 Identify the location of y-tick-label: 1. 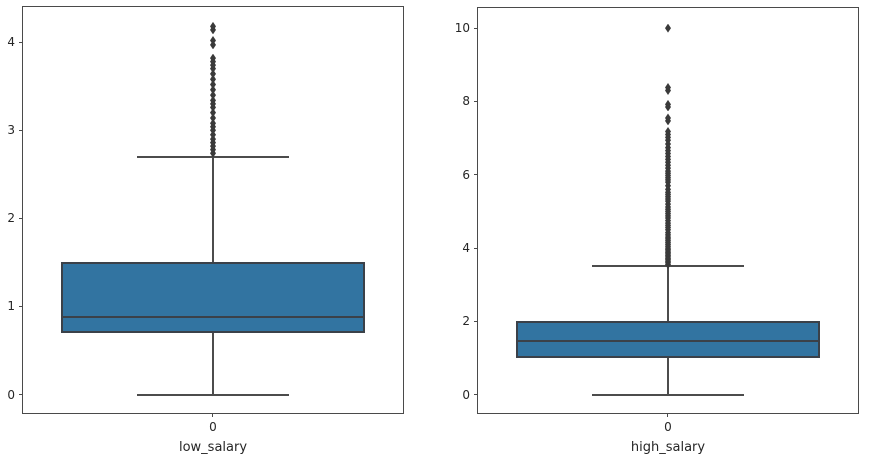
(11, 306).